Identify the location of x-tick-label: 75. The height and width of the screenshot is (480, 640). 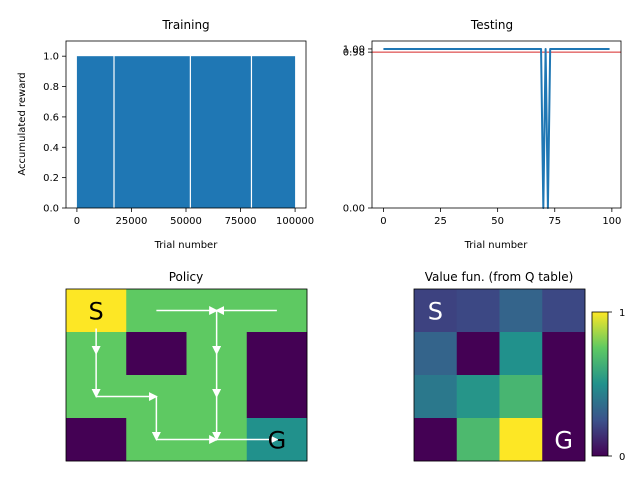
(554, 221).